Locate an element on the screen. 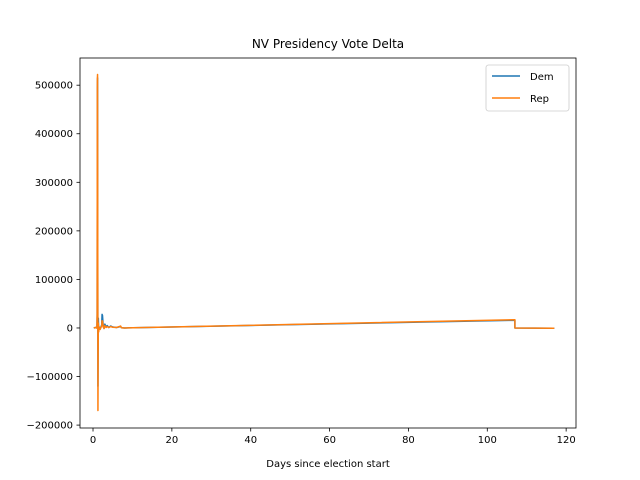  y-tick-label: 0 is located at coordinates (70, 328).